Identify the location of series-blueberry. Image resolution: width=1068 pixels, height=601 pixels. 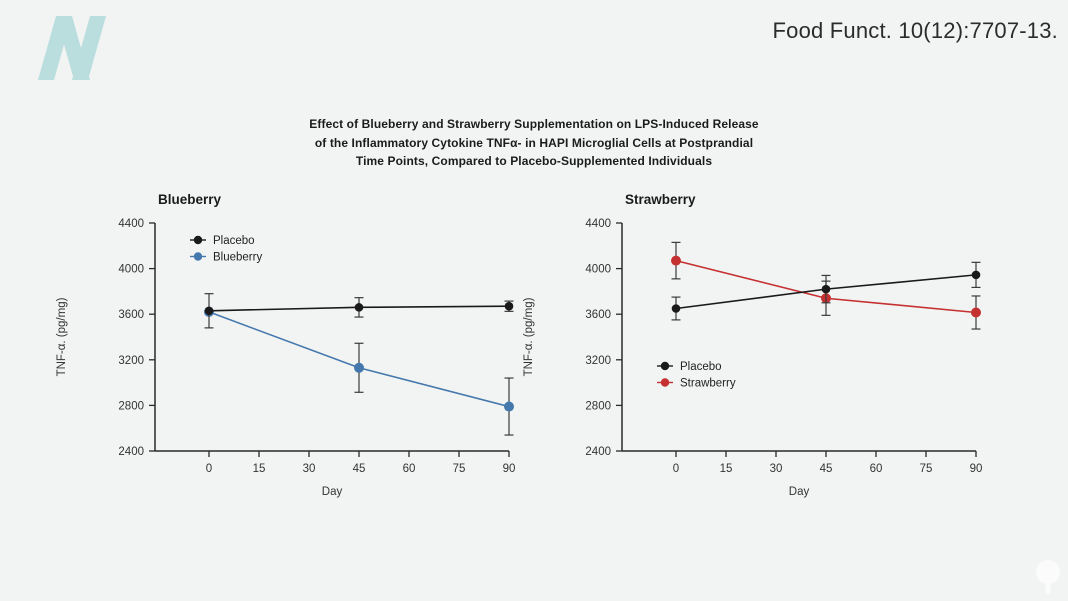
(359, 371).